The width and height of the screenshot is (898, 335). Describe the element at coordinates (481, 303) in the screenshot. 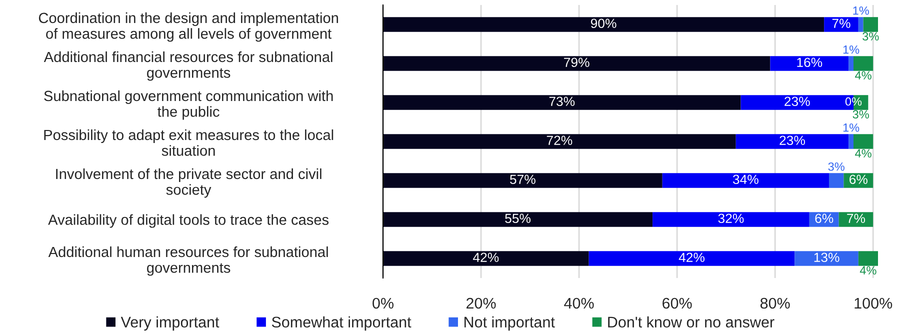

I see `x-tick-label: 20%` at that location.